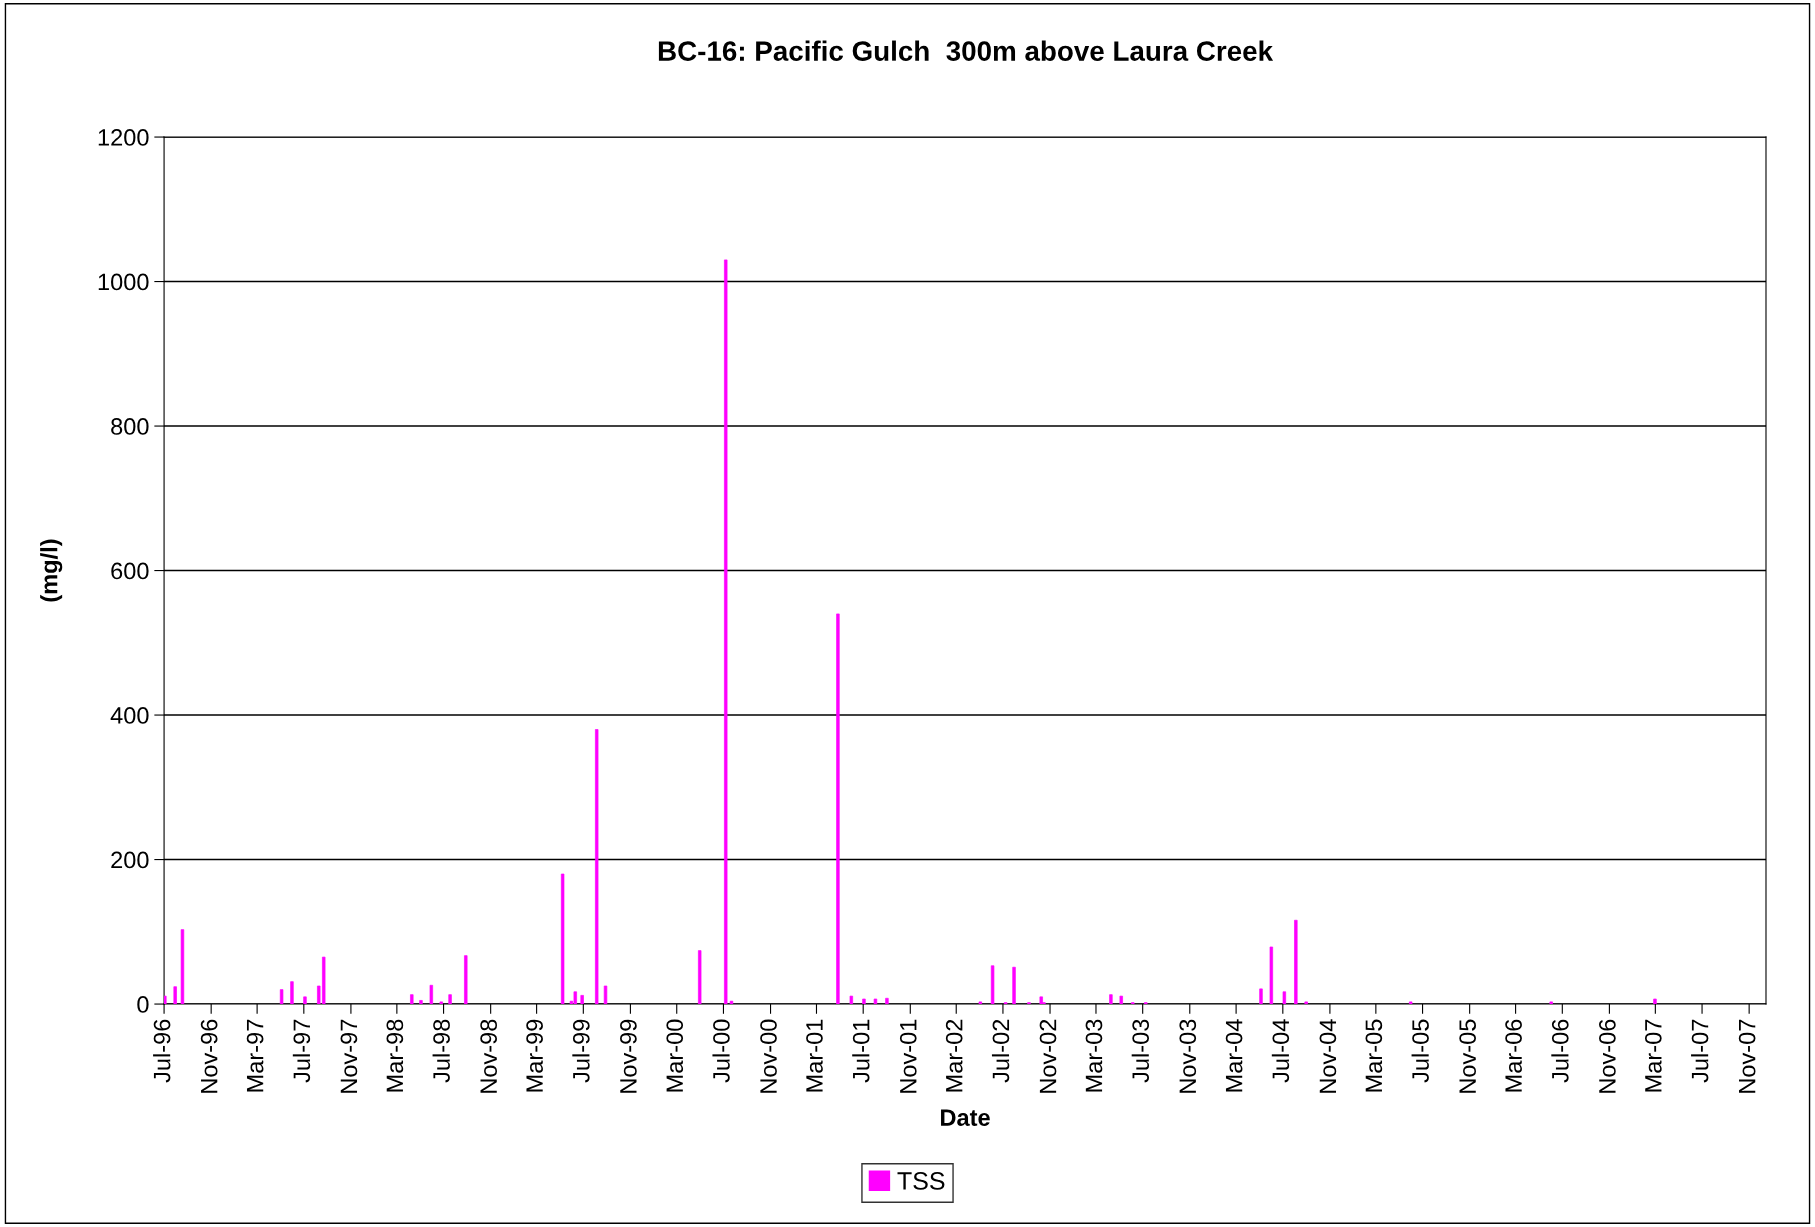 Image resolution: width=1815 pixels, height=1227 pixels. Describe the element at coordinates (1700, 1051) in the screenshot. I see `x-tick-label: Jul-07` at that location.